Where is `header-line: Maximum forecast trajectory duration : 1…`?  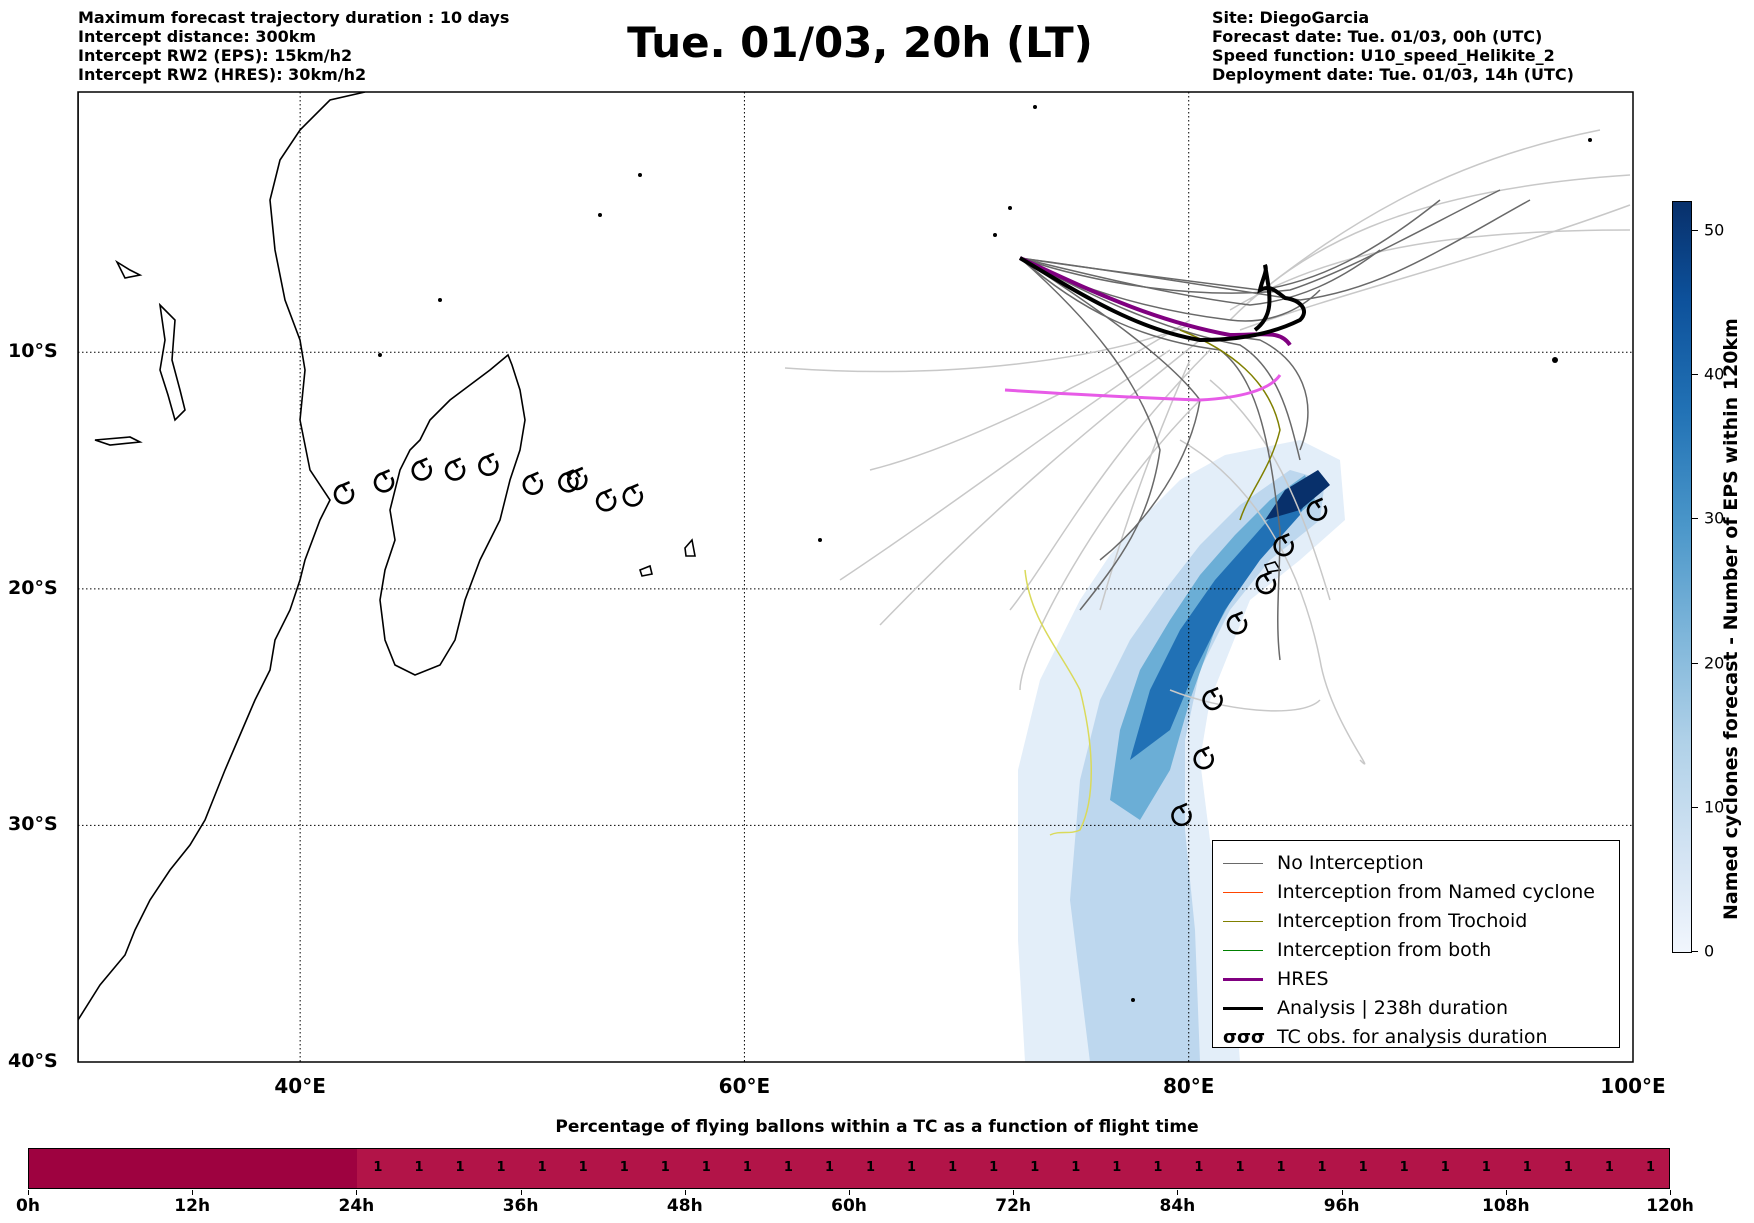 header-line: Maximum forecast trajectory duration : 1… is located at coordinates (294, 17).